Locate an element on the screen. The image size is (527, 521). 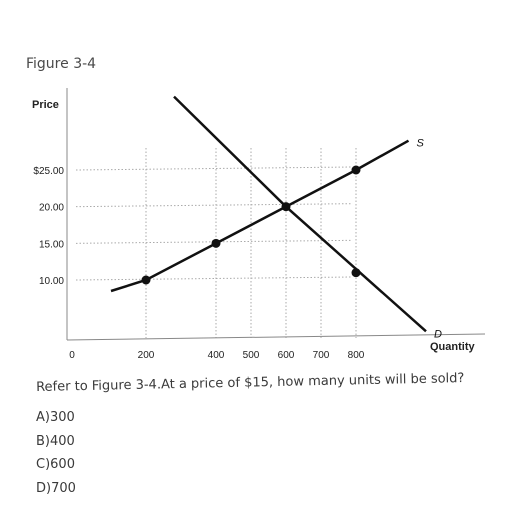
y-tick-labels: 10.00 15.00 20.00 $25.00 is located at coordinates (48, 226).